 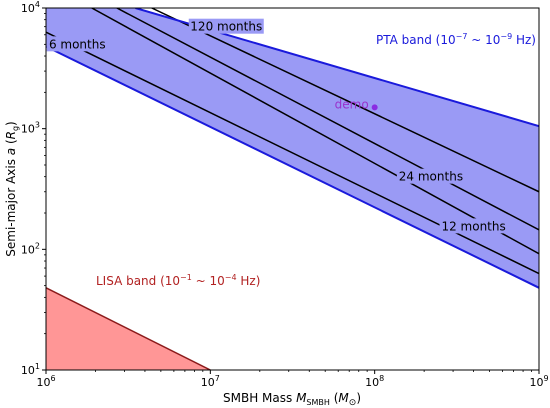 I want to click on y-tick-label-2: 10³, so click(x=30, y=128).